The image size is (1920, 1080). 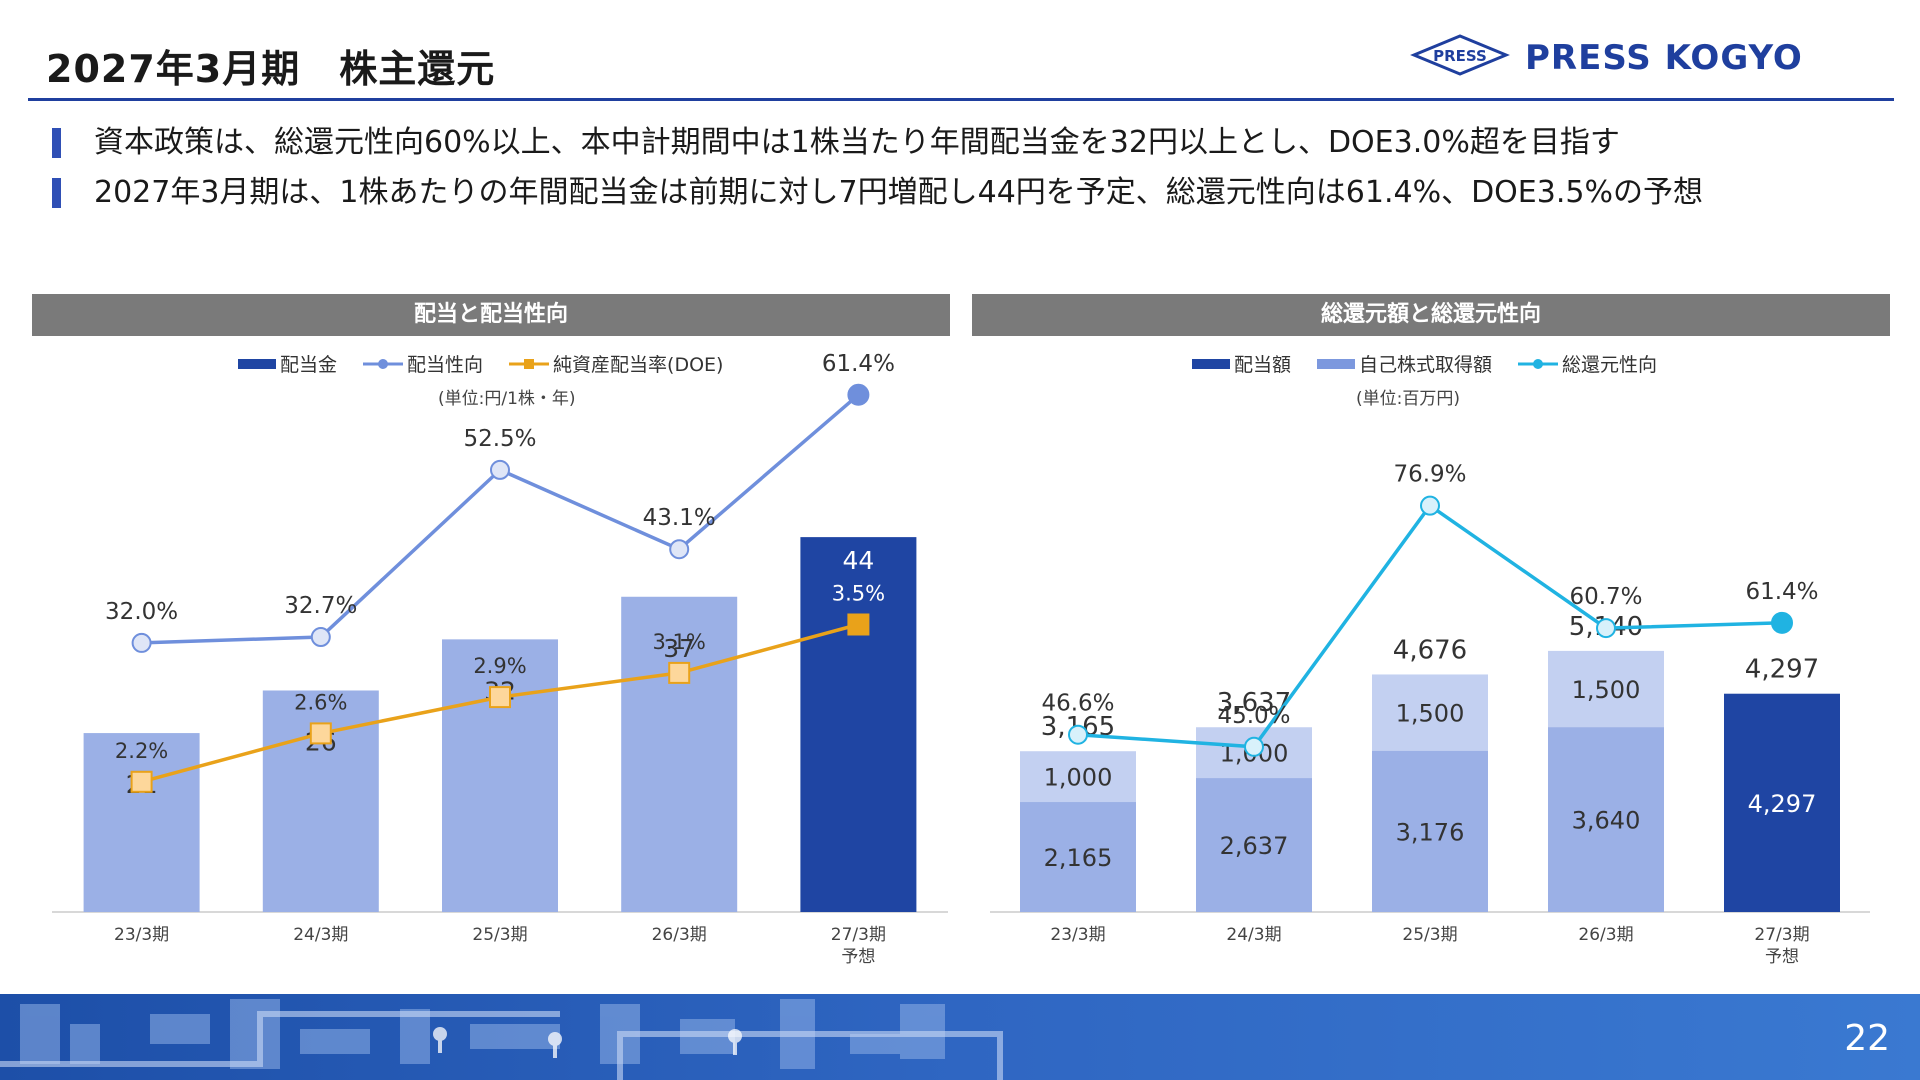 I want to click on total-return-ratio-label: 61.4%, so click(x=1781, y=592).